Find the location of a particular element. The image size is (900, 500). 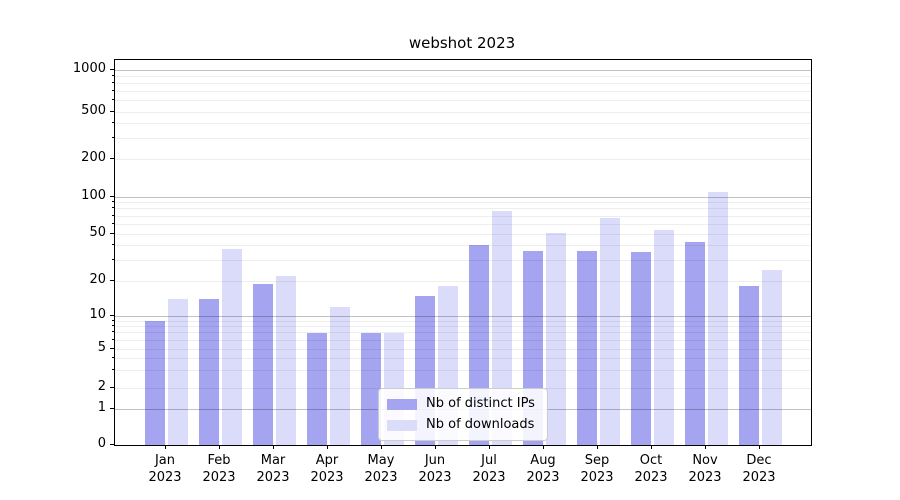

y-tick-label: 50 is located at coordinates (97, 232).